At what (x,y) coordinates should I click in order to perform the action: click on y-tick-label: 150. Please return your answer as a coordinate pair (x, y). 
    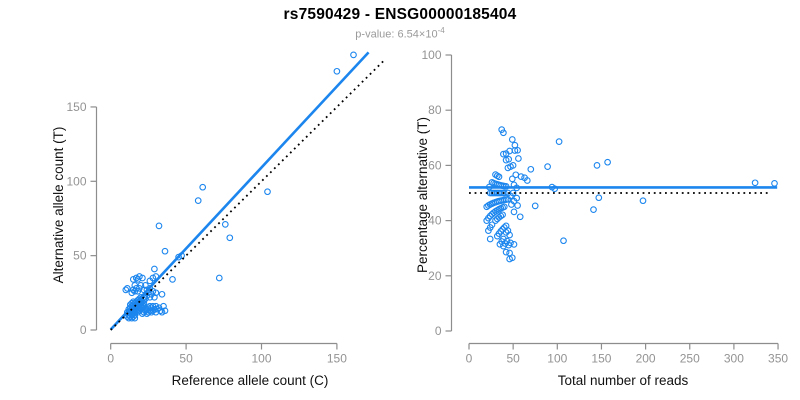
    Looking at the image, I should click on (76, 107).